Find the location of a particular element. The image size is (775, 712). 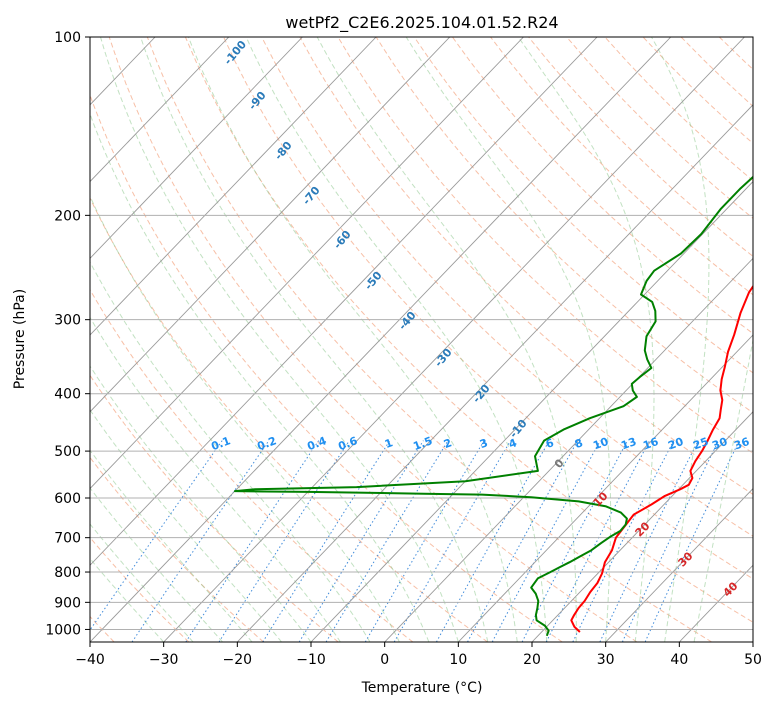

x-tick-label: −30 is located at coordinates (164, 660).